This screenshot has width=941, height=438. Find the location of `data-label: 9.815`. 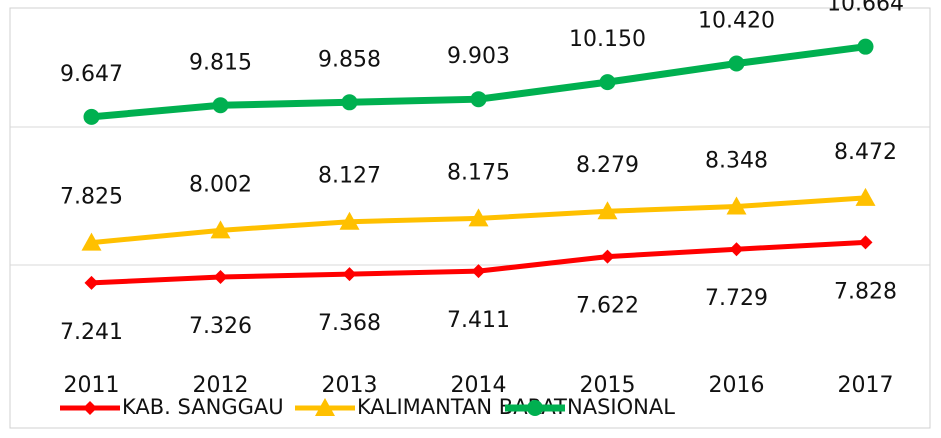

data-label: 9.815 is located at coordinates (220, 62).